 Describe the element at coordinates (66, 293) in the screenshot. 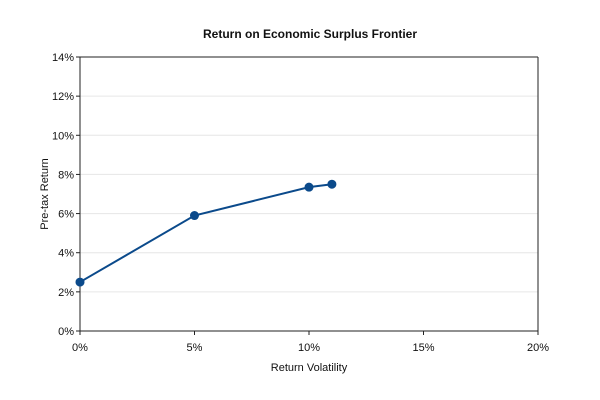

I see `y-tick-label-1: 2%` at that location.